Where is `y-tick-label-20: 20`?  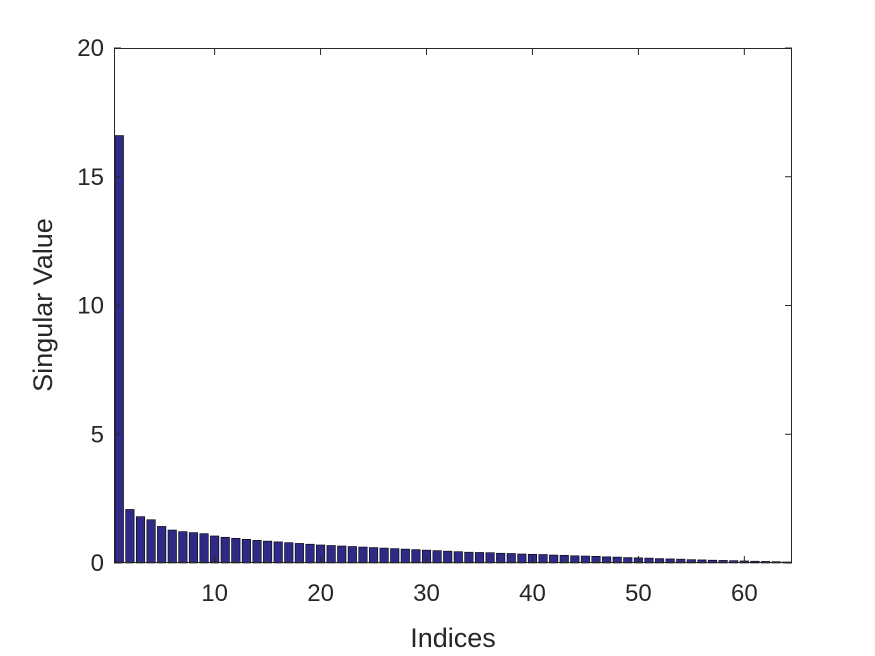
y-tick-label-20: 20 is located at coordinates (90, 48).